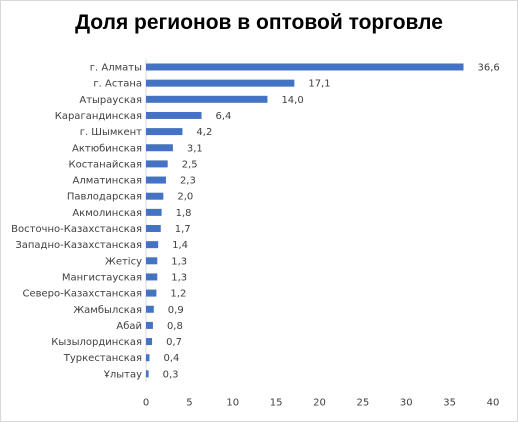 This screenshot has height=422, width=518. I want to click on x-tick-label: 40, so click(493, 403).